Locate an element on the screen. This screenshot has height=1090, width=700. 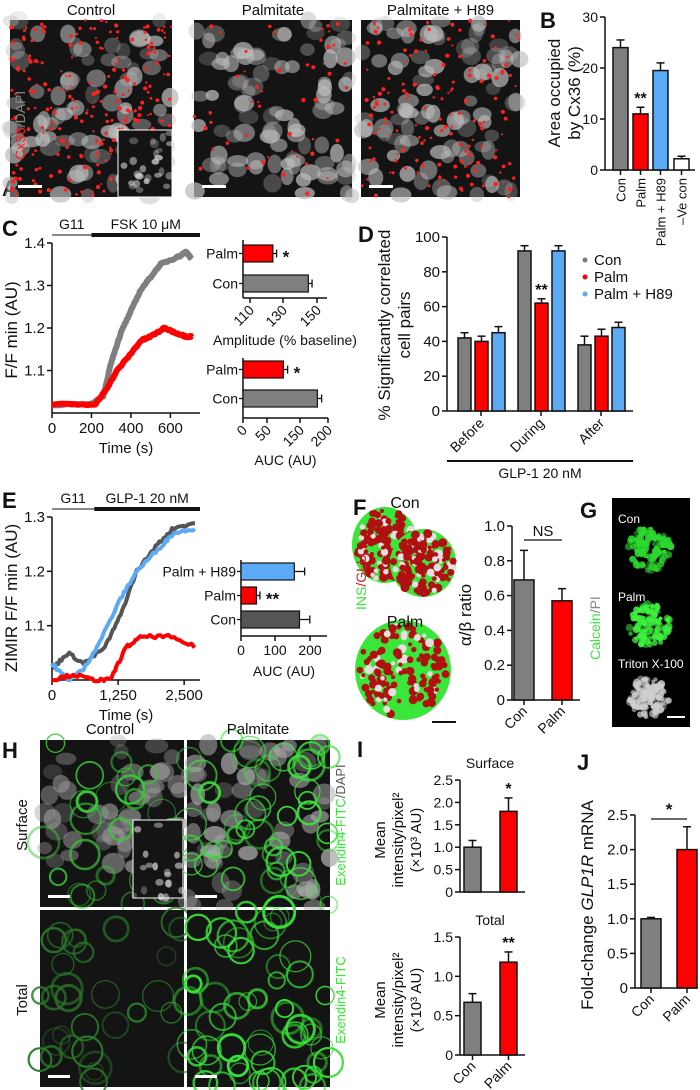
condition-label: Palm is located at coordinates (631, 597).